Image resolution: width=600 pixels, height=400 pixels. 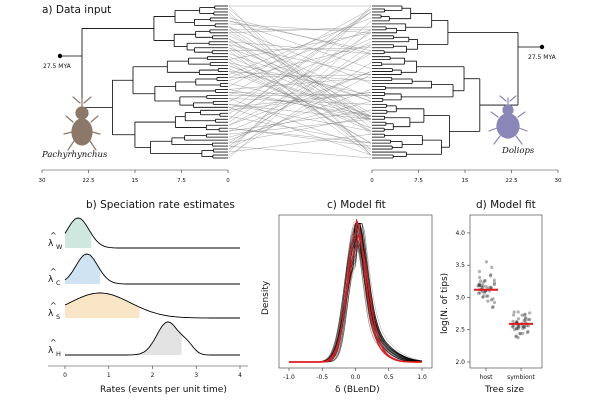 What do you see at coordinates (58, 354) in the screenshot?
I see `row-label-subscript: H` at bounding box center [58, 354].